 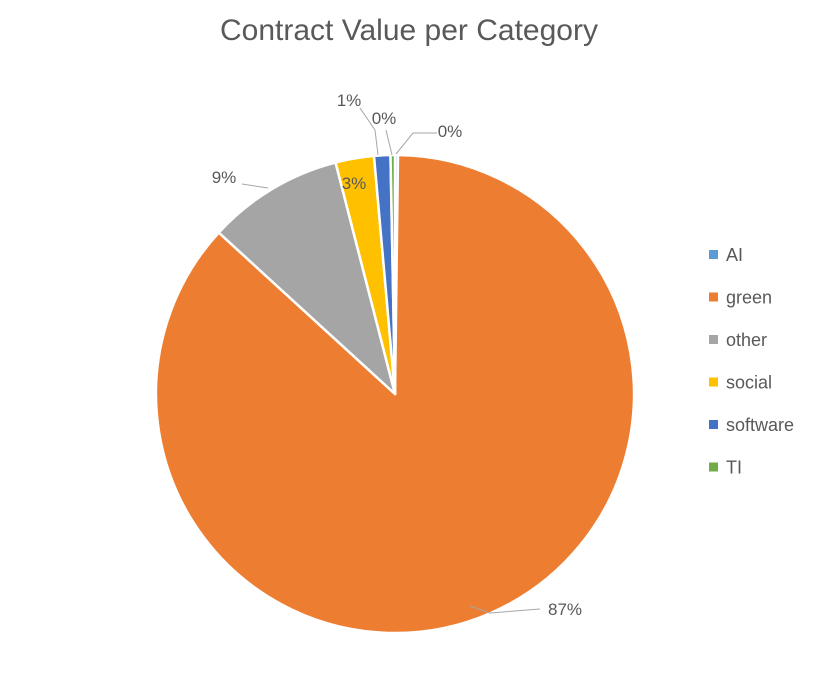 What do you see at coordinates (369, 131) in the screenshot?
I see `leader-line-software` at bounding box center [369, 131].